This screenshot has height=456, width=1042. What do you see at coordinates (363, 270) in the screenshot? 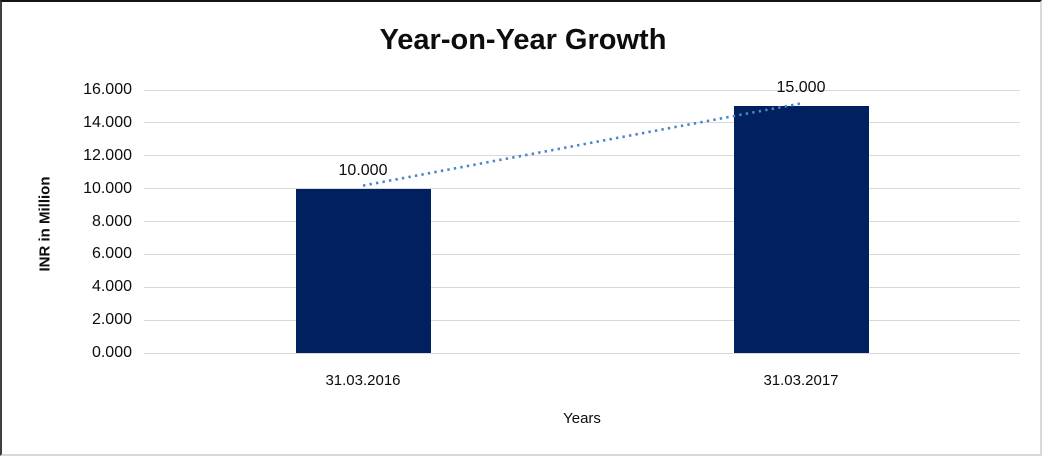
I see `bar-31.03.2016` at bounding box center [363, 270].